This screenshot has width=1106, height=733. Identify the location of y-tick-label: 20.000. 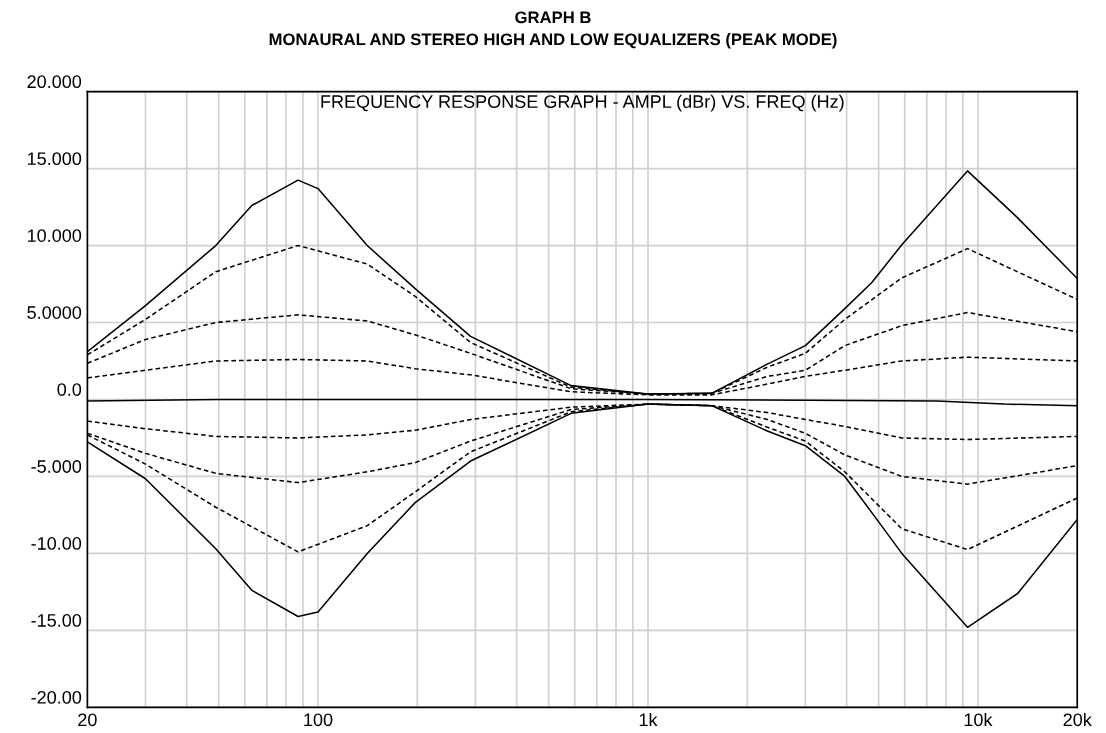
(54, 82).